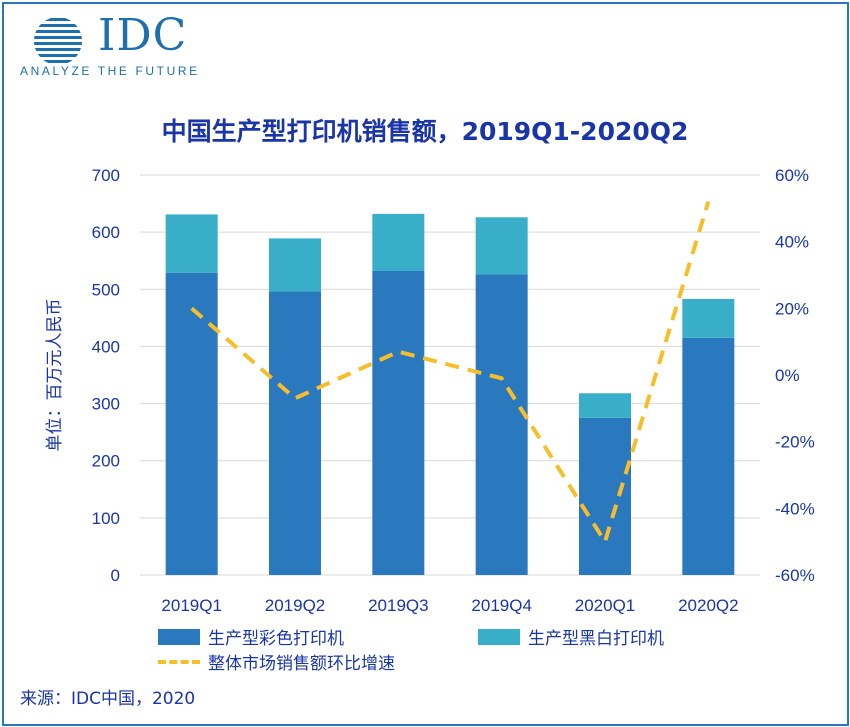  What do you see at coordinates (605, 605) in the screenshot?
I see `x-tick-label: 2020Q1` at bounding box center [605, 605].